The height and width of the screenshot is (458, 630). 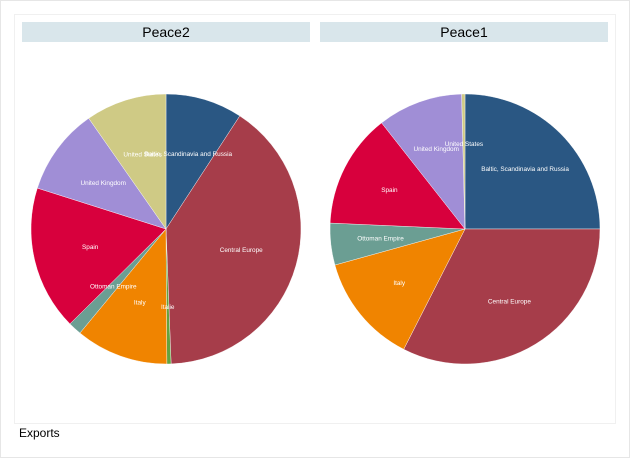 What do you see at coordinates (464, 32) in the screenshot?
I see `panel-title-right: Peace1` at bounding box center [464, 32].